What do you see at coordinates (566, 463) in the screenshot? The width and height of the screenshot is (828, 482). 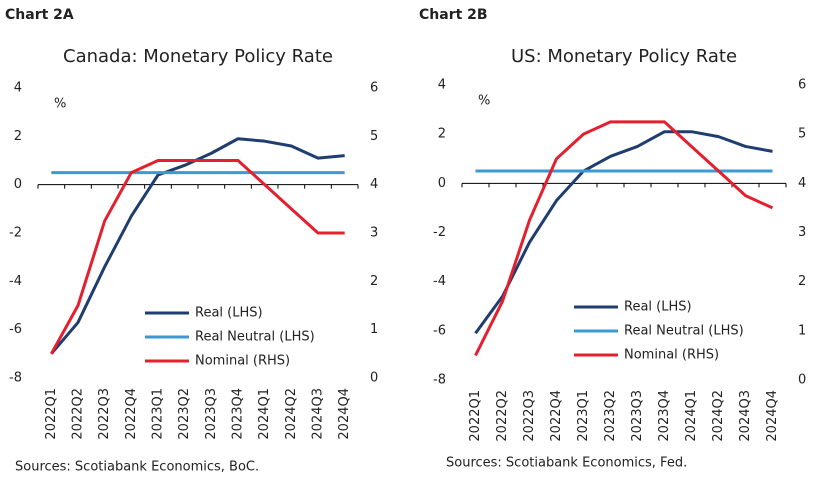 I see `source-note: Sources: Scotiabank Economics, Fed.` at bounding box center [566, 463].